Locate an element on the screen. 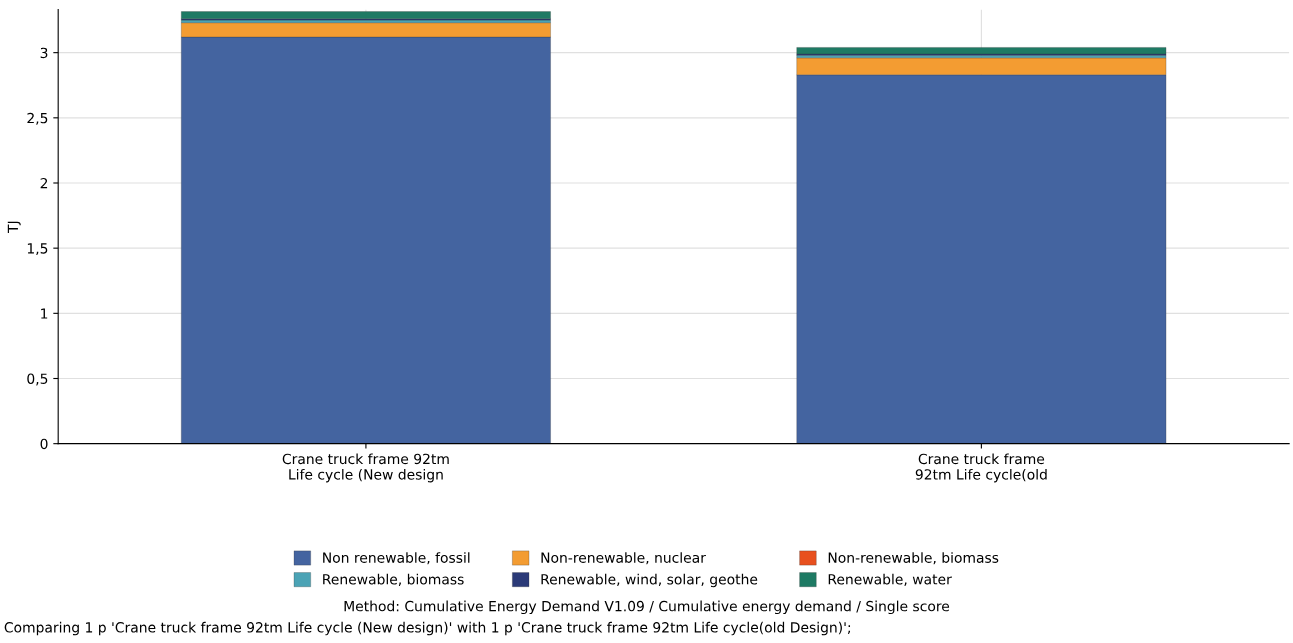 This screenshot has width=1293, height=643. legend-label: Renewable, wind, solar, geothe is located at coordinates (649, 580).